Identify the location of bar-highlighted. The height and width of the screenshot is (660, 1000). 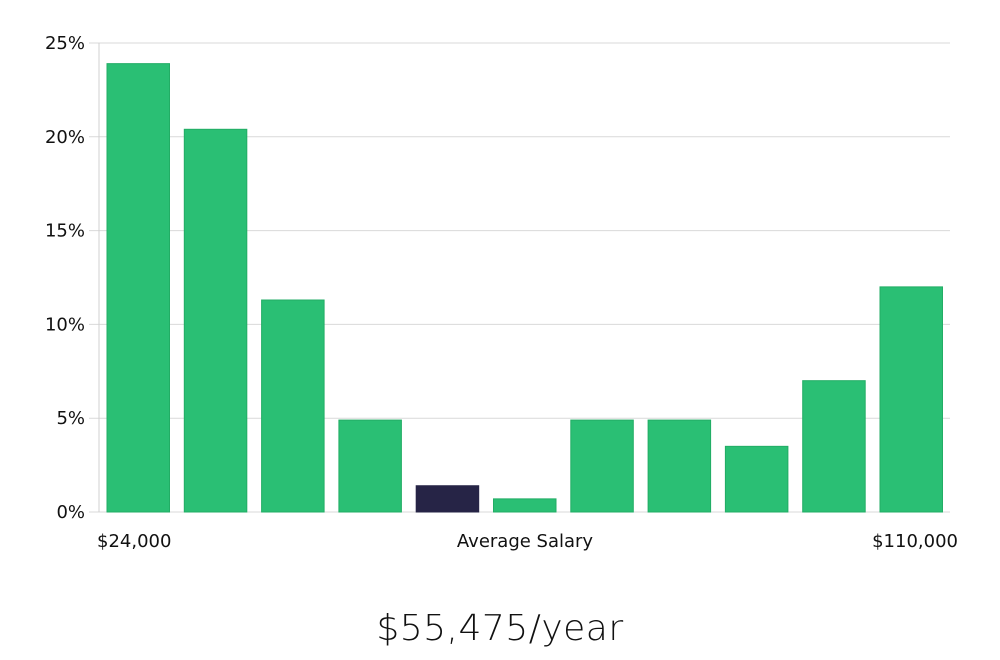
(447, 499).